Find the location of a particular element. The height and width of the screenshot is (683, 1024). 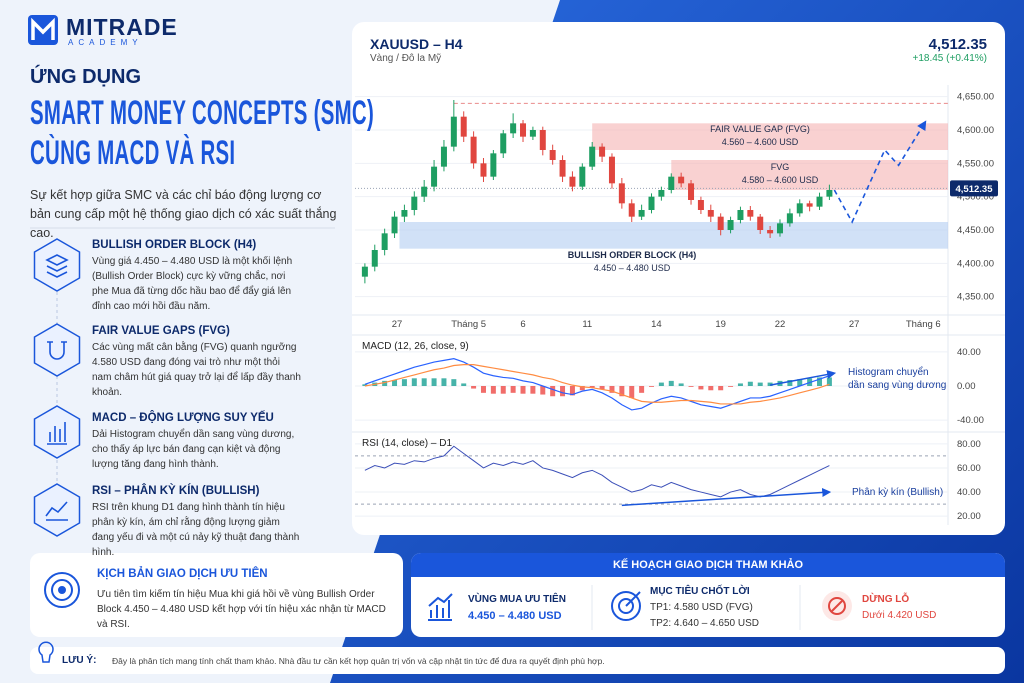

price-change: +18.45 (+0.41%) is located at coordinates (950, 58).